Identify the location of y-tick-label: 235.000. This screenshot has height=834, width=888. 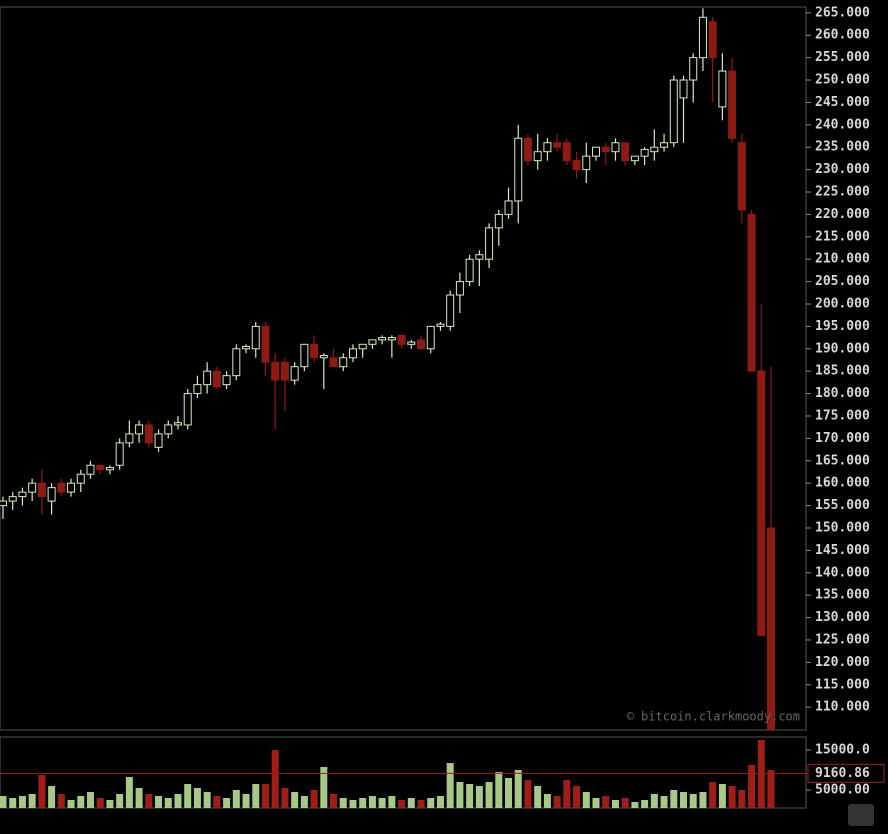
(842, 147).